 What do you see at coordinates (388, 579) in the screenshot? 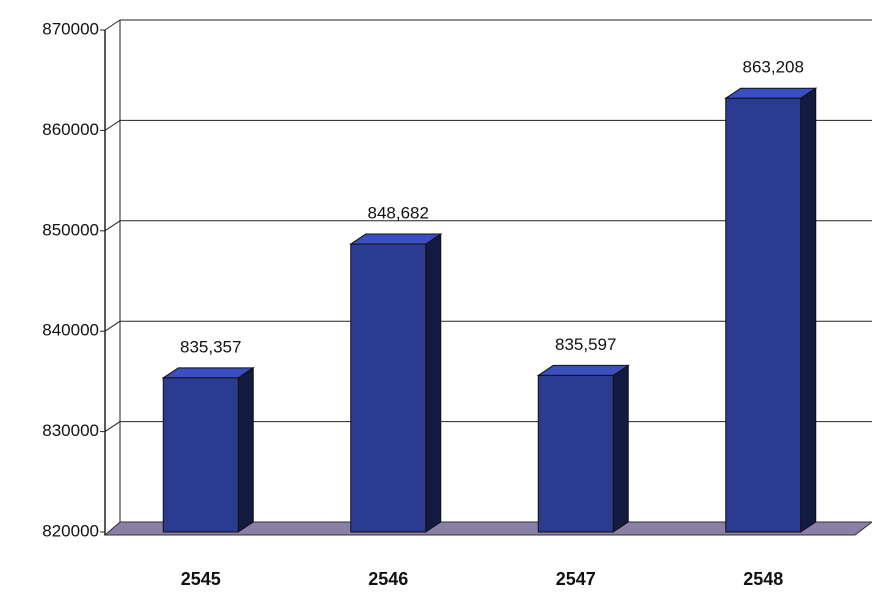
I see `x-tick-label: 2546` at bounding box center [388, 579].